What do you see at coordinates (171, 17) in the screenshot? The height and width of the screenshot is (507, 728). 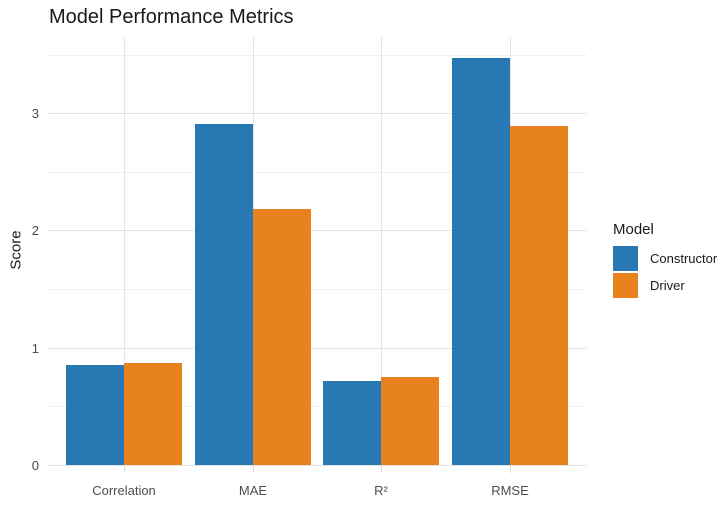 I see `chart-title: Model Performance Metrics` at bounding box center [171, 17].